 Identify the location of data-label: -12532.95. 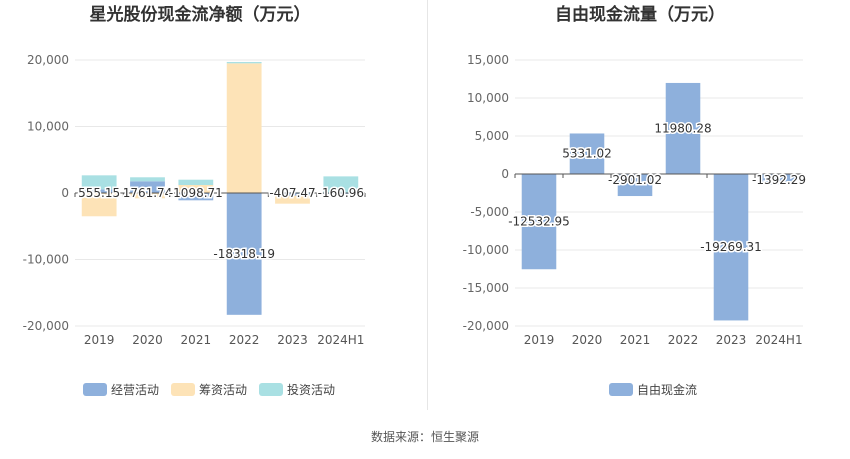
(539, 222).